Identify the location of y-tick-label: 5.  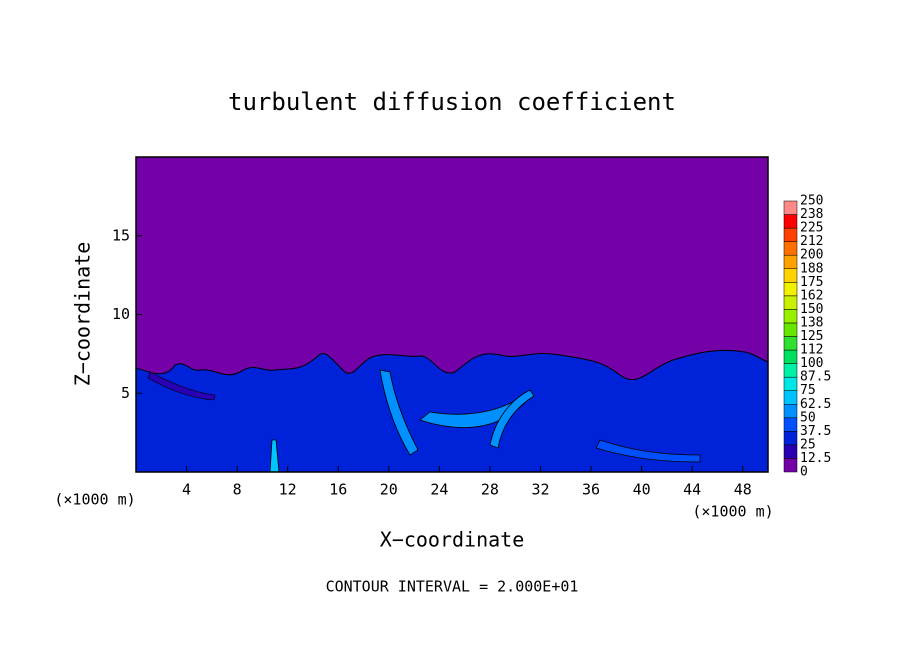
(125, 393).